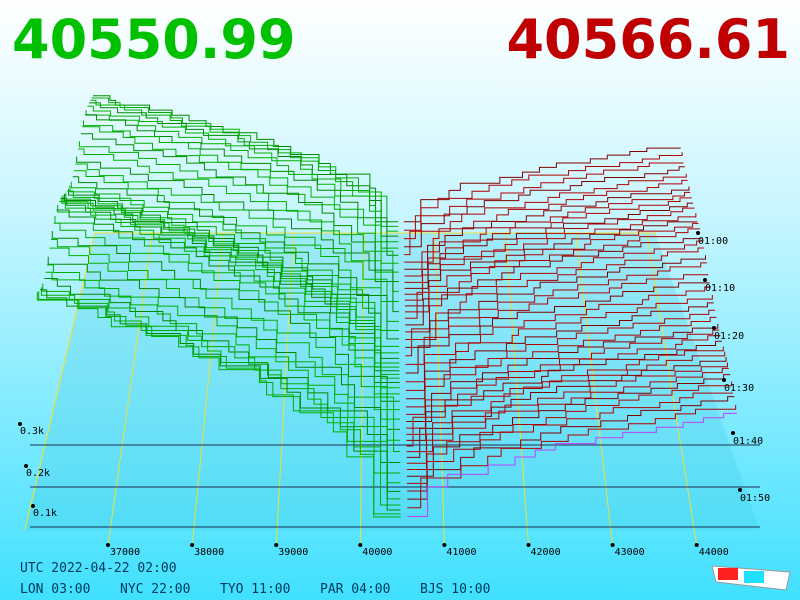 The image size is (800, 600). I want to click on grid-edge, so click(60, 381).